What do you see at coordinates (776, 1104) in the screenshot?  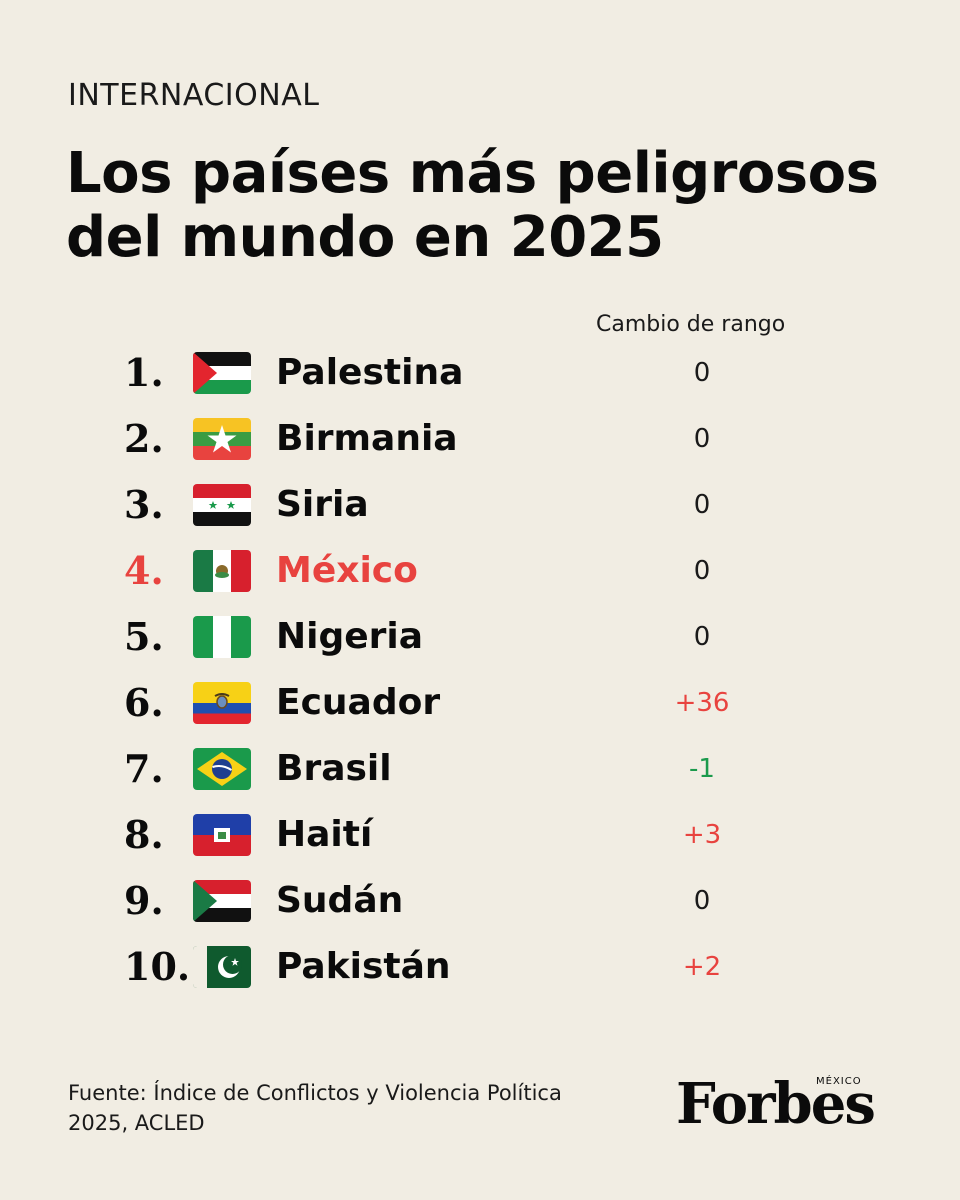 I see `logo-wordmark: Forbes` at bounding box center [776, 1104].